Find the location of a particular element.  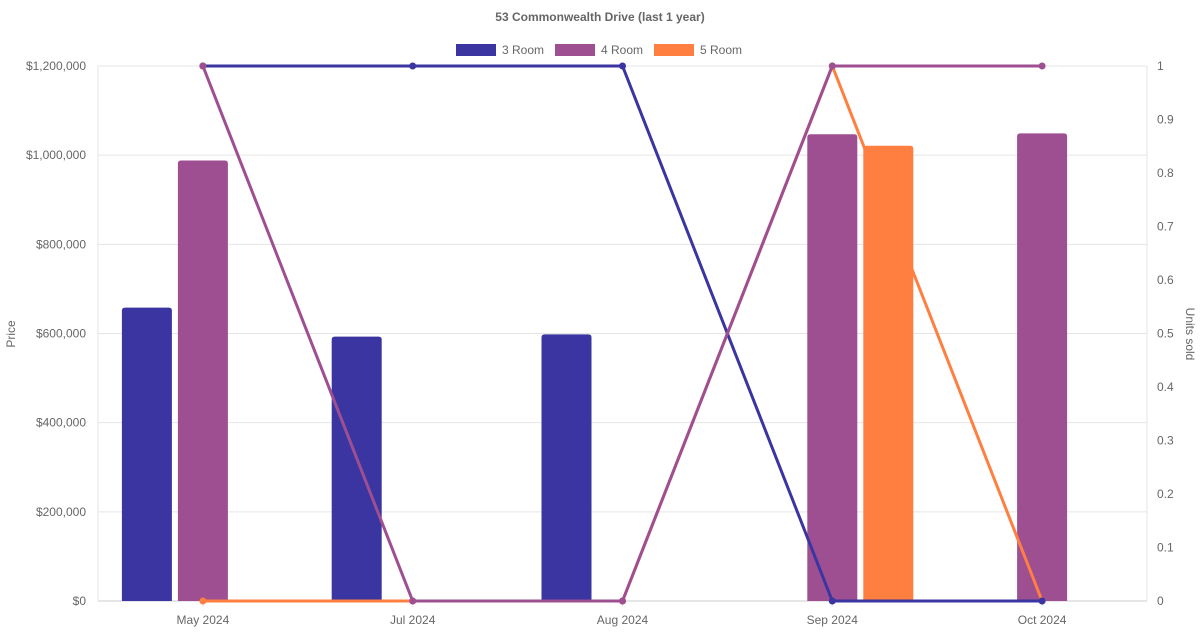

y2-tick-label: 0.4 is located at coordinates (1165, 387).